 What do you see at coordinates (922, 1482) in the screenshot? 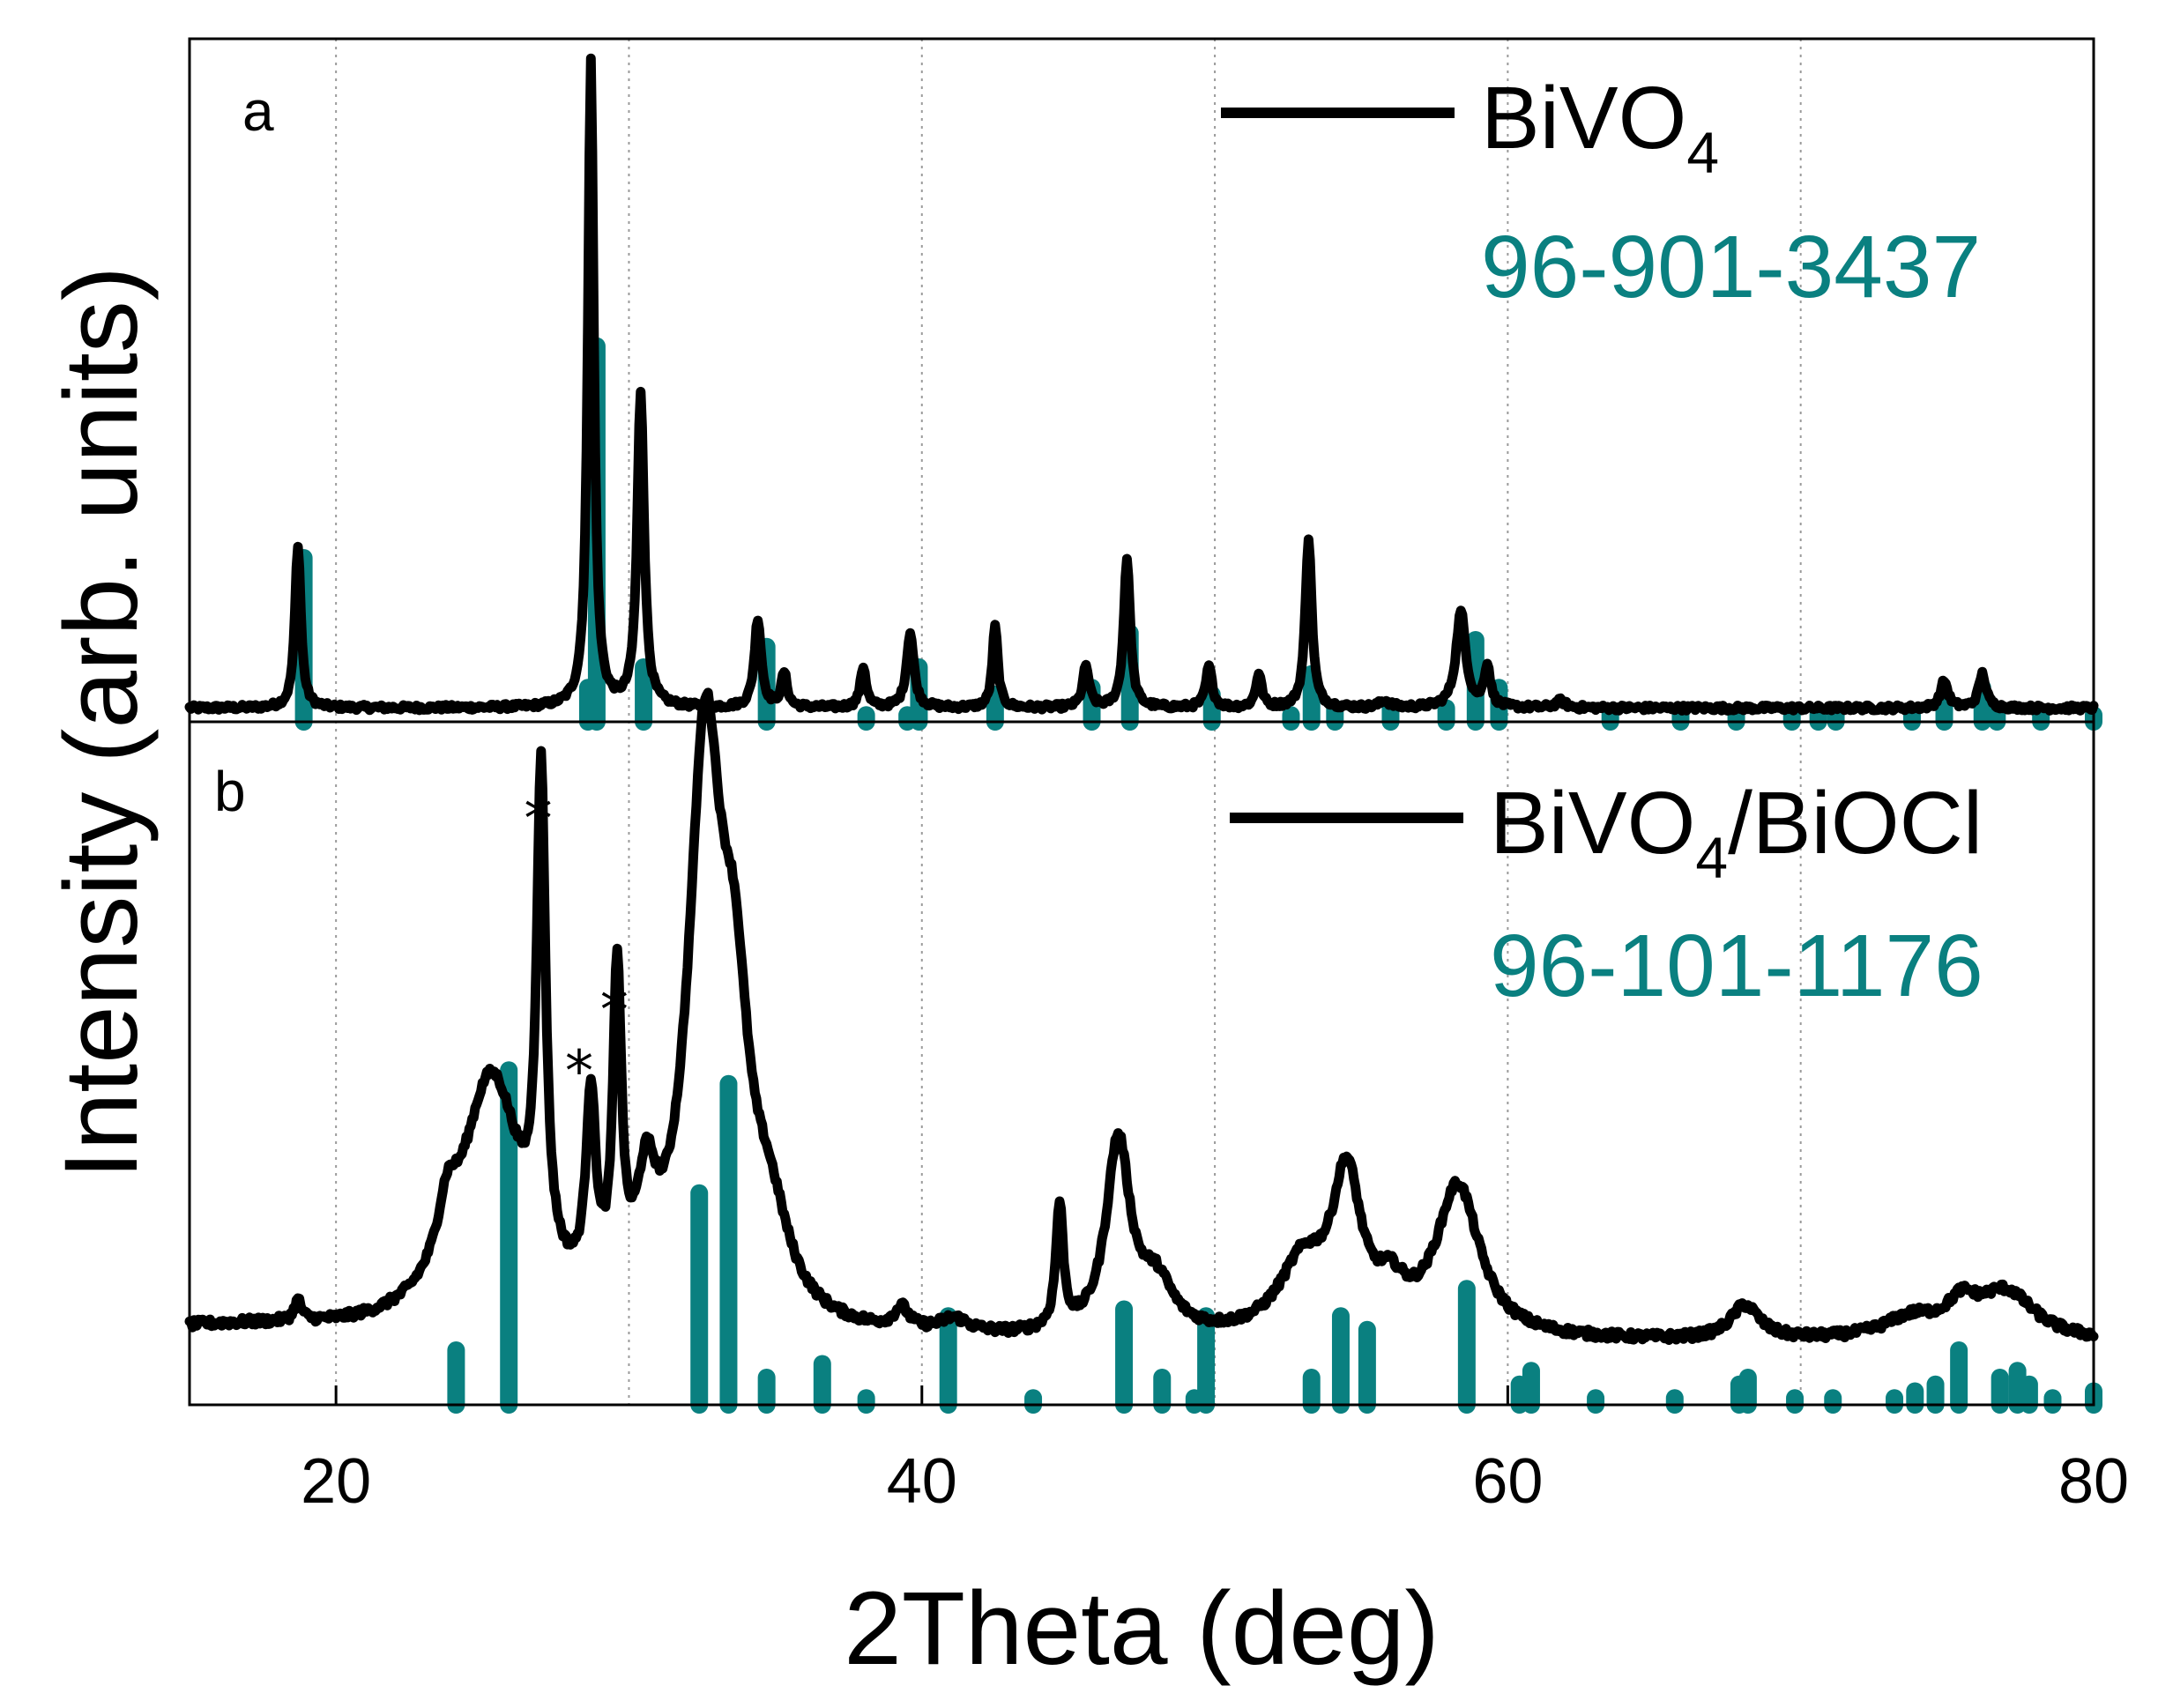
I see `x-tick-label-40: 40` at bounding box center [922, 1482].